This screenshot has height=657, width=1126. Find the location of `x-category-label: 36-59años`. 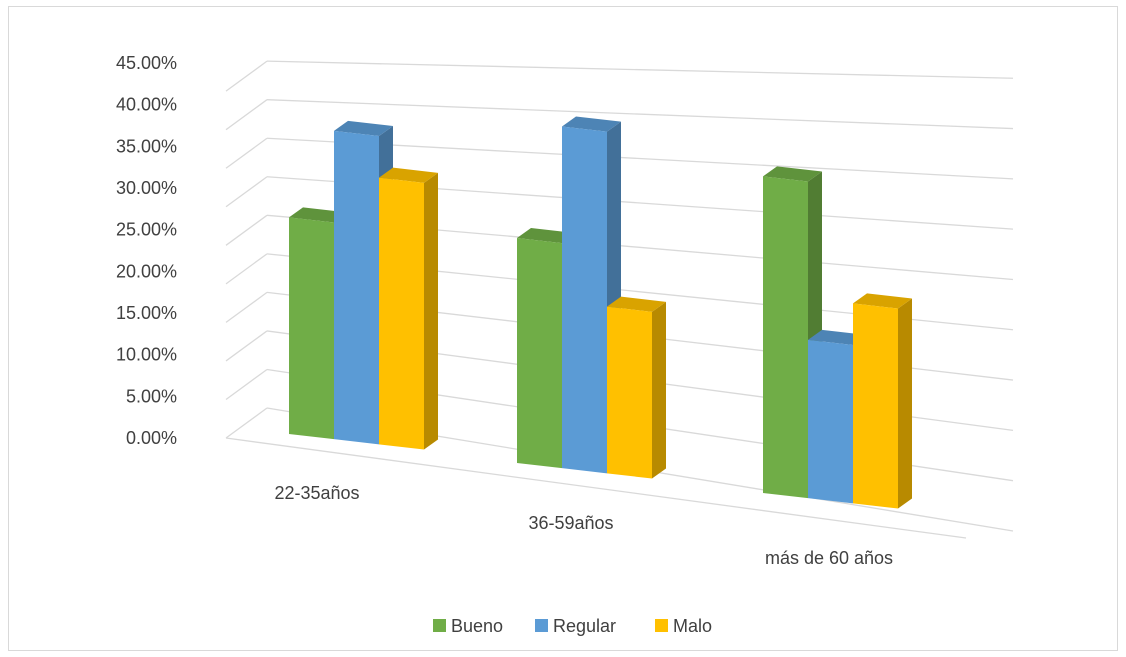

x-category-label: 36-59años is located at coordinates (570, 523).